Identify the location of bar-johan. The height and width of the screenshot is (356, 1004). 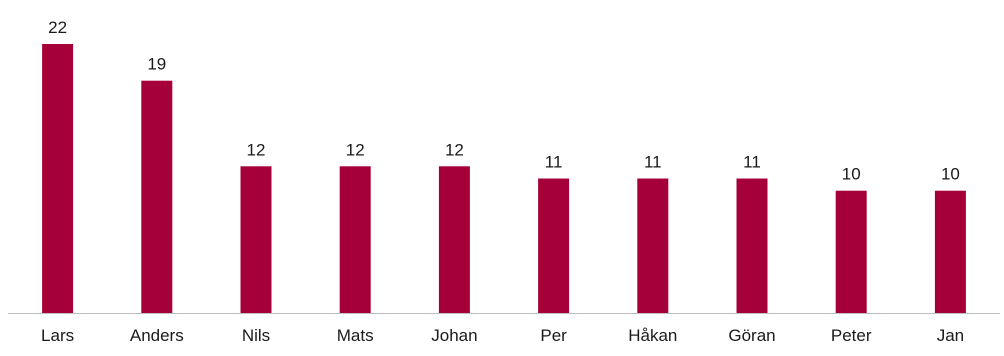
(454, 239).